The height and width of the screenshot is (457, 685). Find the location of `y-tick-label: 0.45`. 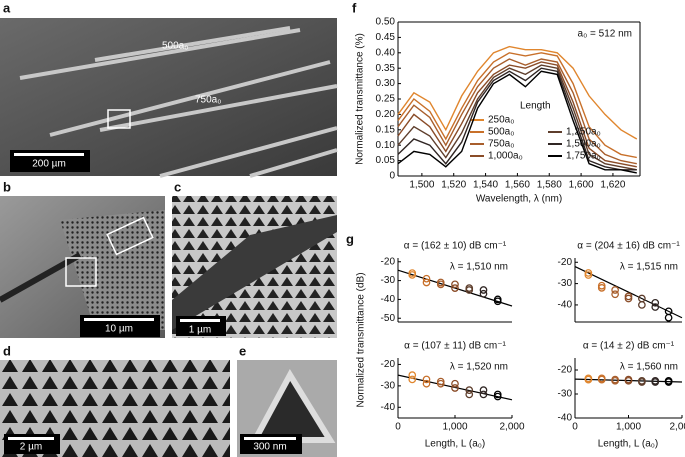

y-tick-label: 0.45 is located at coordinates (386, 37).